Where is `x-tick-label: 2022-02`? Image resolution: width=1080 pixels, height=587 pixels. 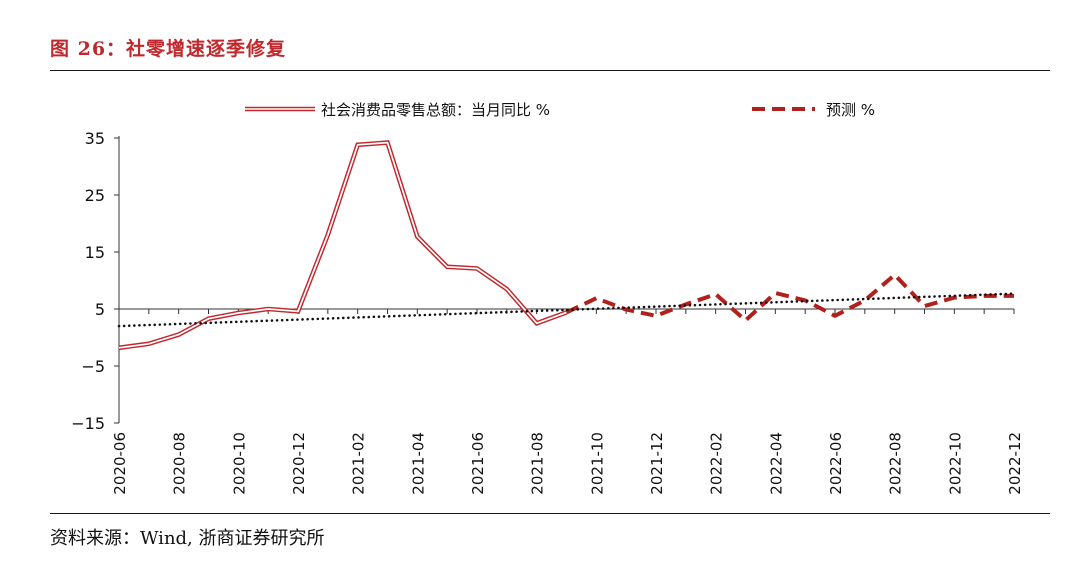
x-tick-label: 2022-02 is located at coordinates (717, 463).